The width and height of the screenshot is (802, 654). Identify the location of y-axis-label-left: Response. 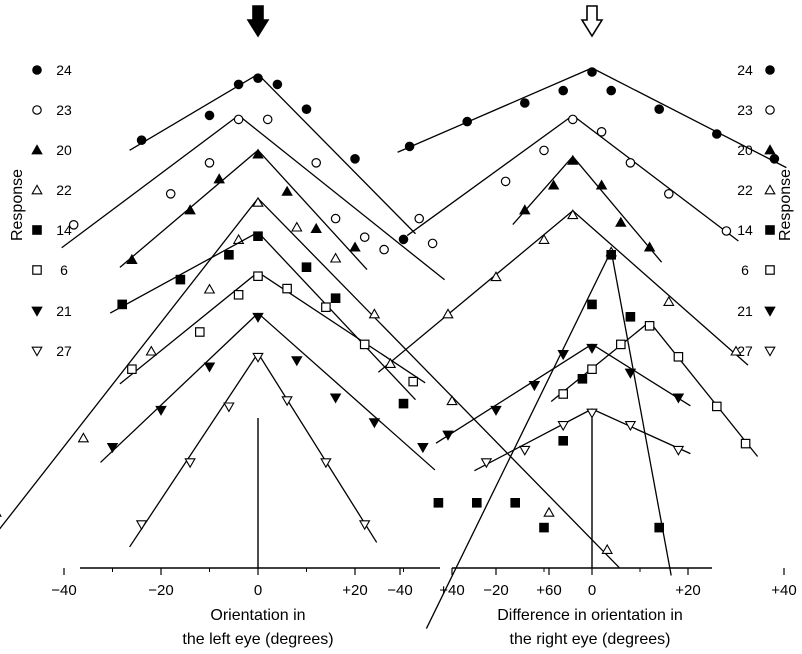
(17, 205).